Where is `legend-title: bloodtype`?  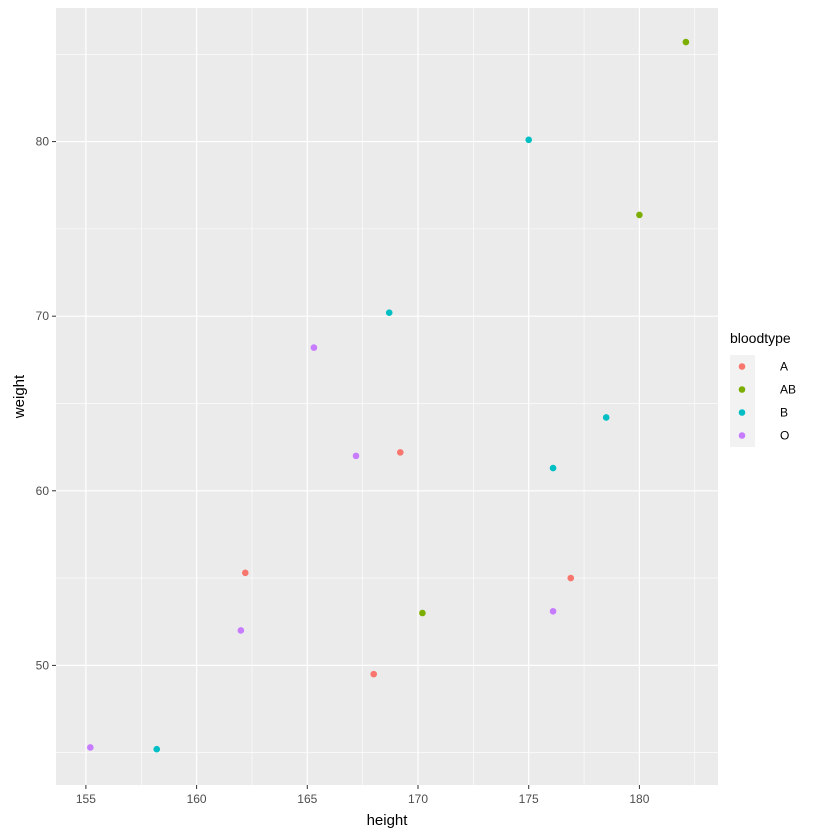
legend-title: bloodtype is located at coordinates (760, 338).